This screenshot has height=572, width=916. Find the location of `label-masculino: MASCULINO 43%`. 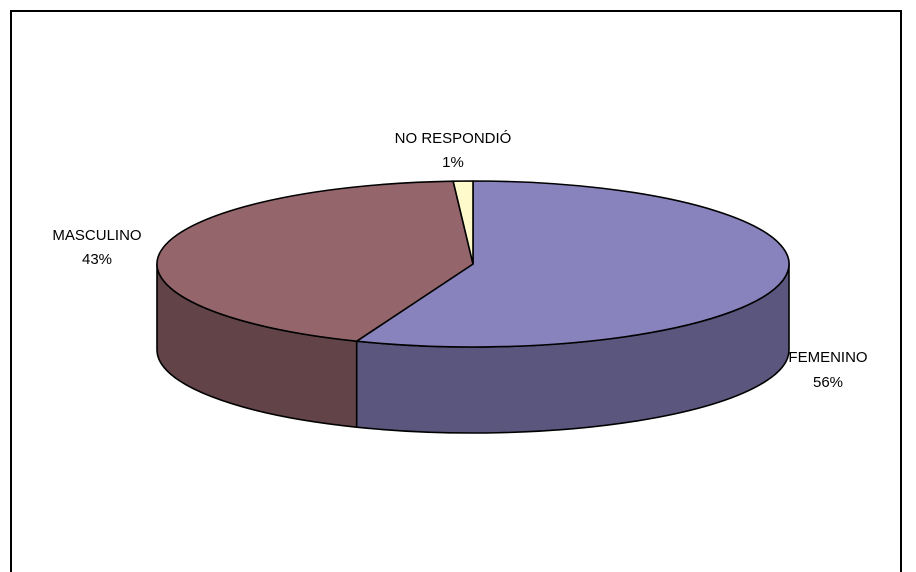

label-masculino: MASCULINO 43% is located at coordinates (96, 247).